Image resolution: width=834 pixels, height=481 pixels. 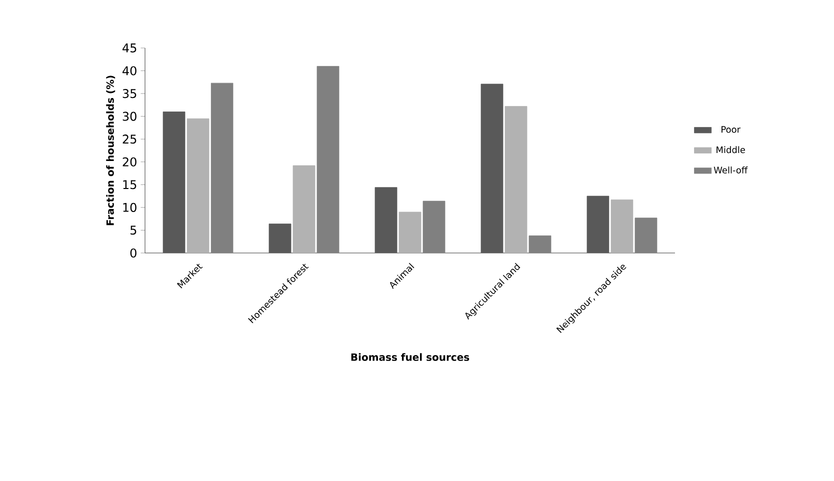 What do you see at coordinates (133, 230) in the screenshot?
I see `y-tick-label: 5` at bounding box center [133, 230].